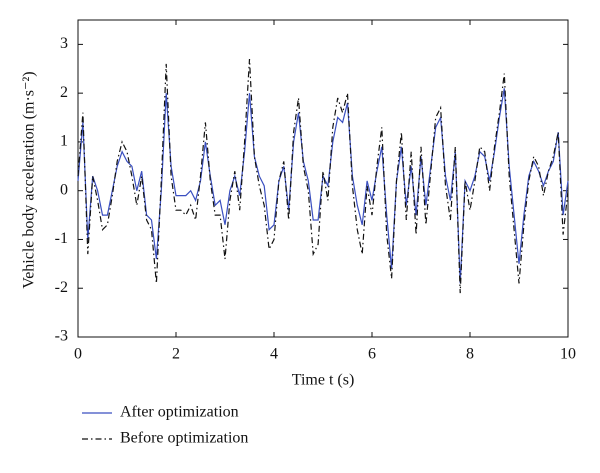 This screenshot has height=473, width=600. What do you see at coordinates (372, 354) in the screenshot?
I see `x-tick-label: 6` at bounding box center [372, 354].